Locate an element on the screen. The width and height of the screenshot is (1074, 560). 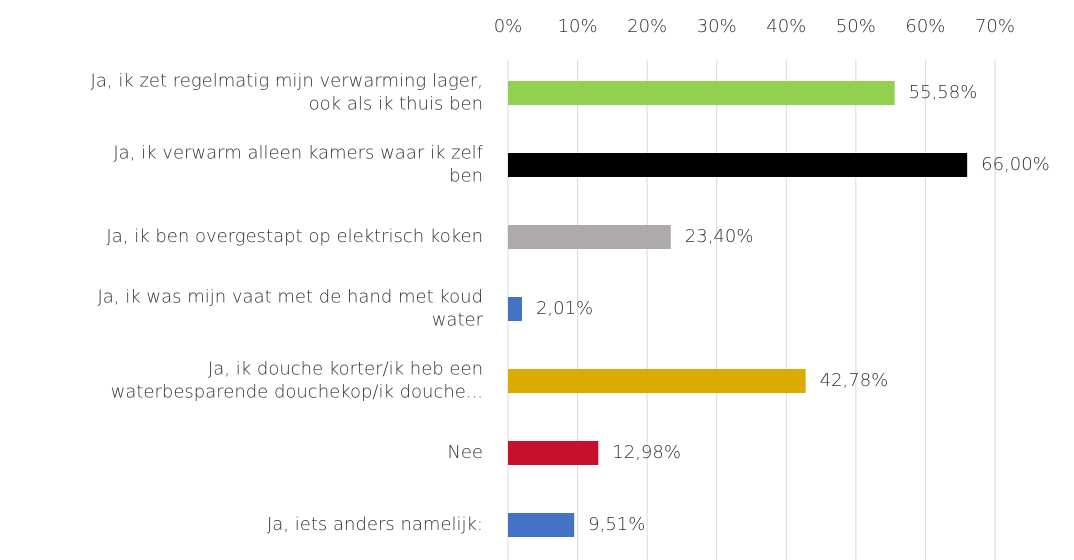
value-label: 9,51% is located at coordinates (616, 524).